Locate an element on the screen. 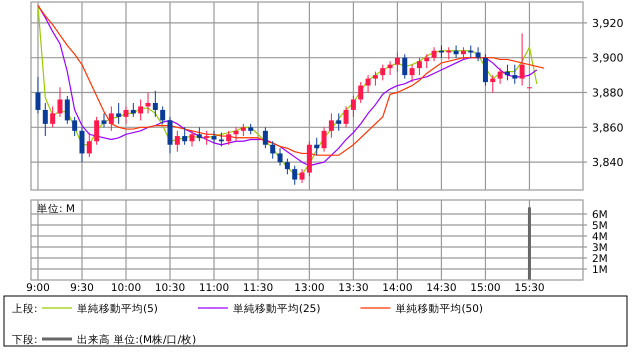 The image size is (638, 362). legend-title: 下段: is located at coordinates (25, 340).